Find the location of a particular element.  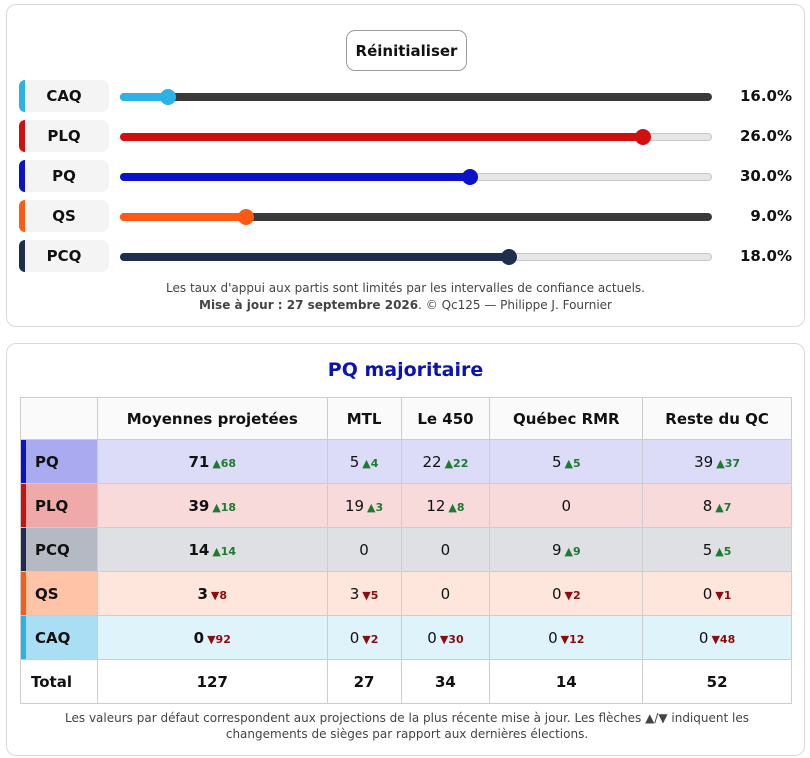

seat-count: 22 is located at coordinates (432, 461).